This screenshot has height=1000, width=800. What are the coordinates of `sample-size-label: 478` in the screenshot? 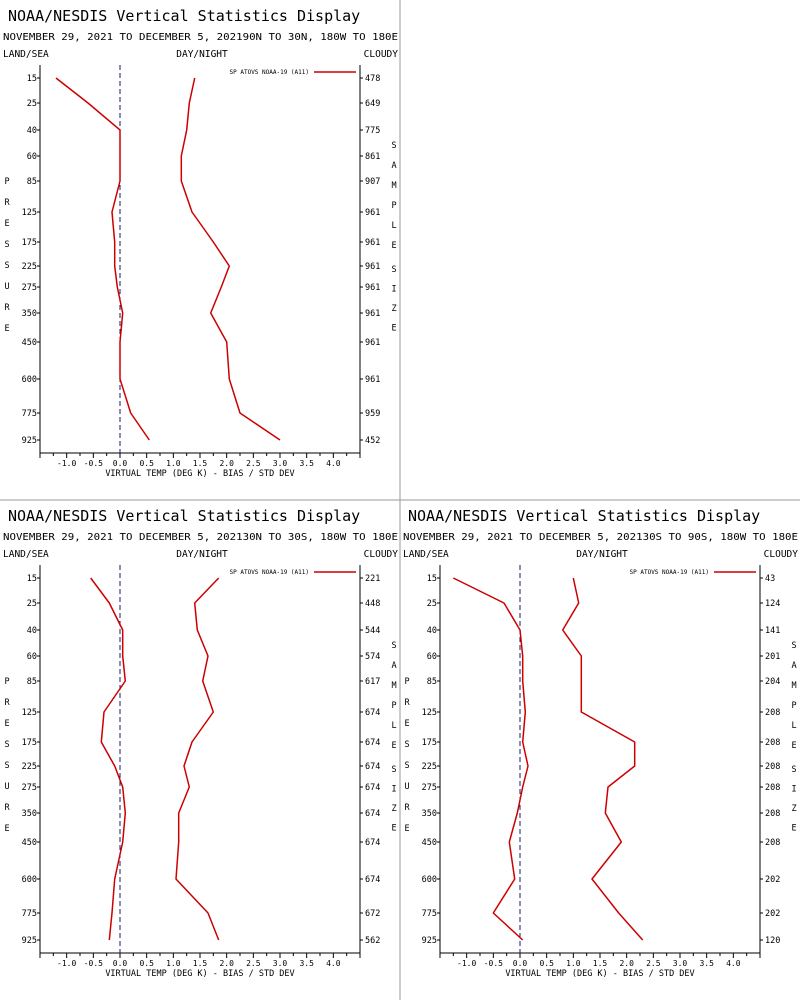 It's located at (372, 79).